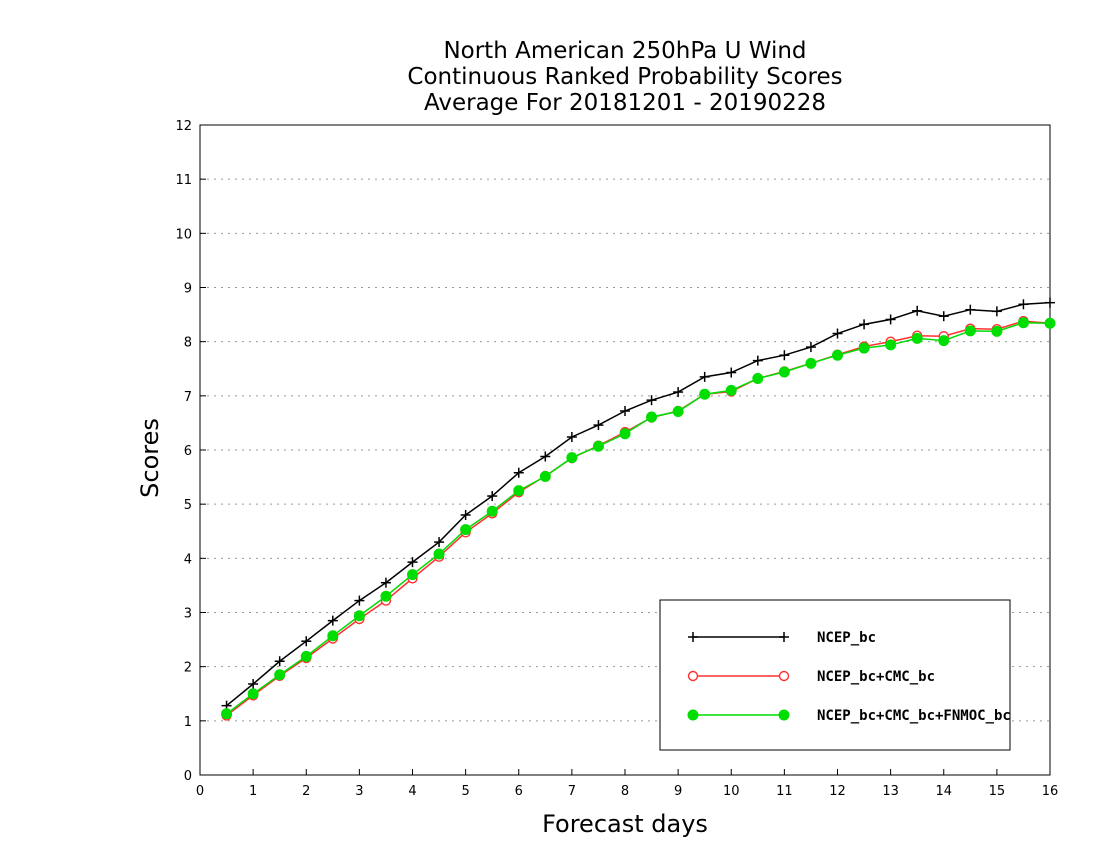 Image resolution: width=1100 pixels, height=850 pixels. What do you see at coordinates (625, 103) in the screenshot?
I see `title-line-3: Average For 20181201 - 20190228` at bounding box center [625, 103].